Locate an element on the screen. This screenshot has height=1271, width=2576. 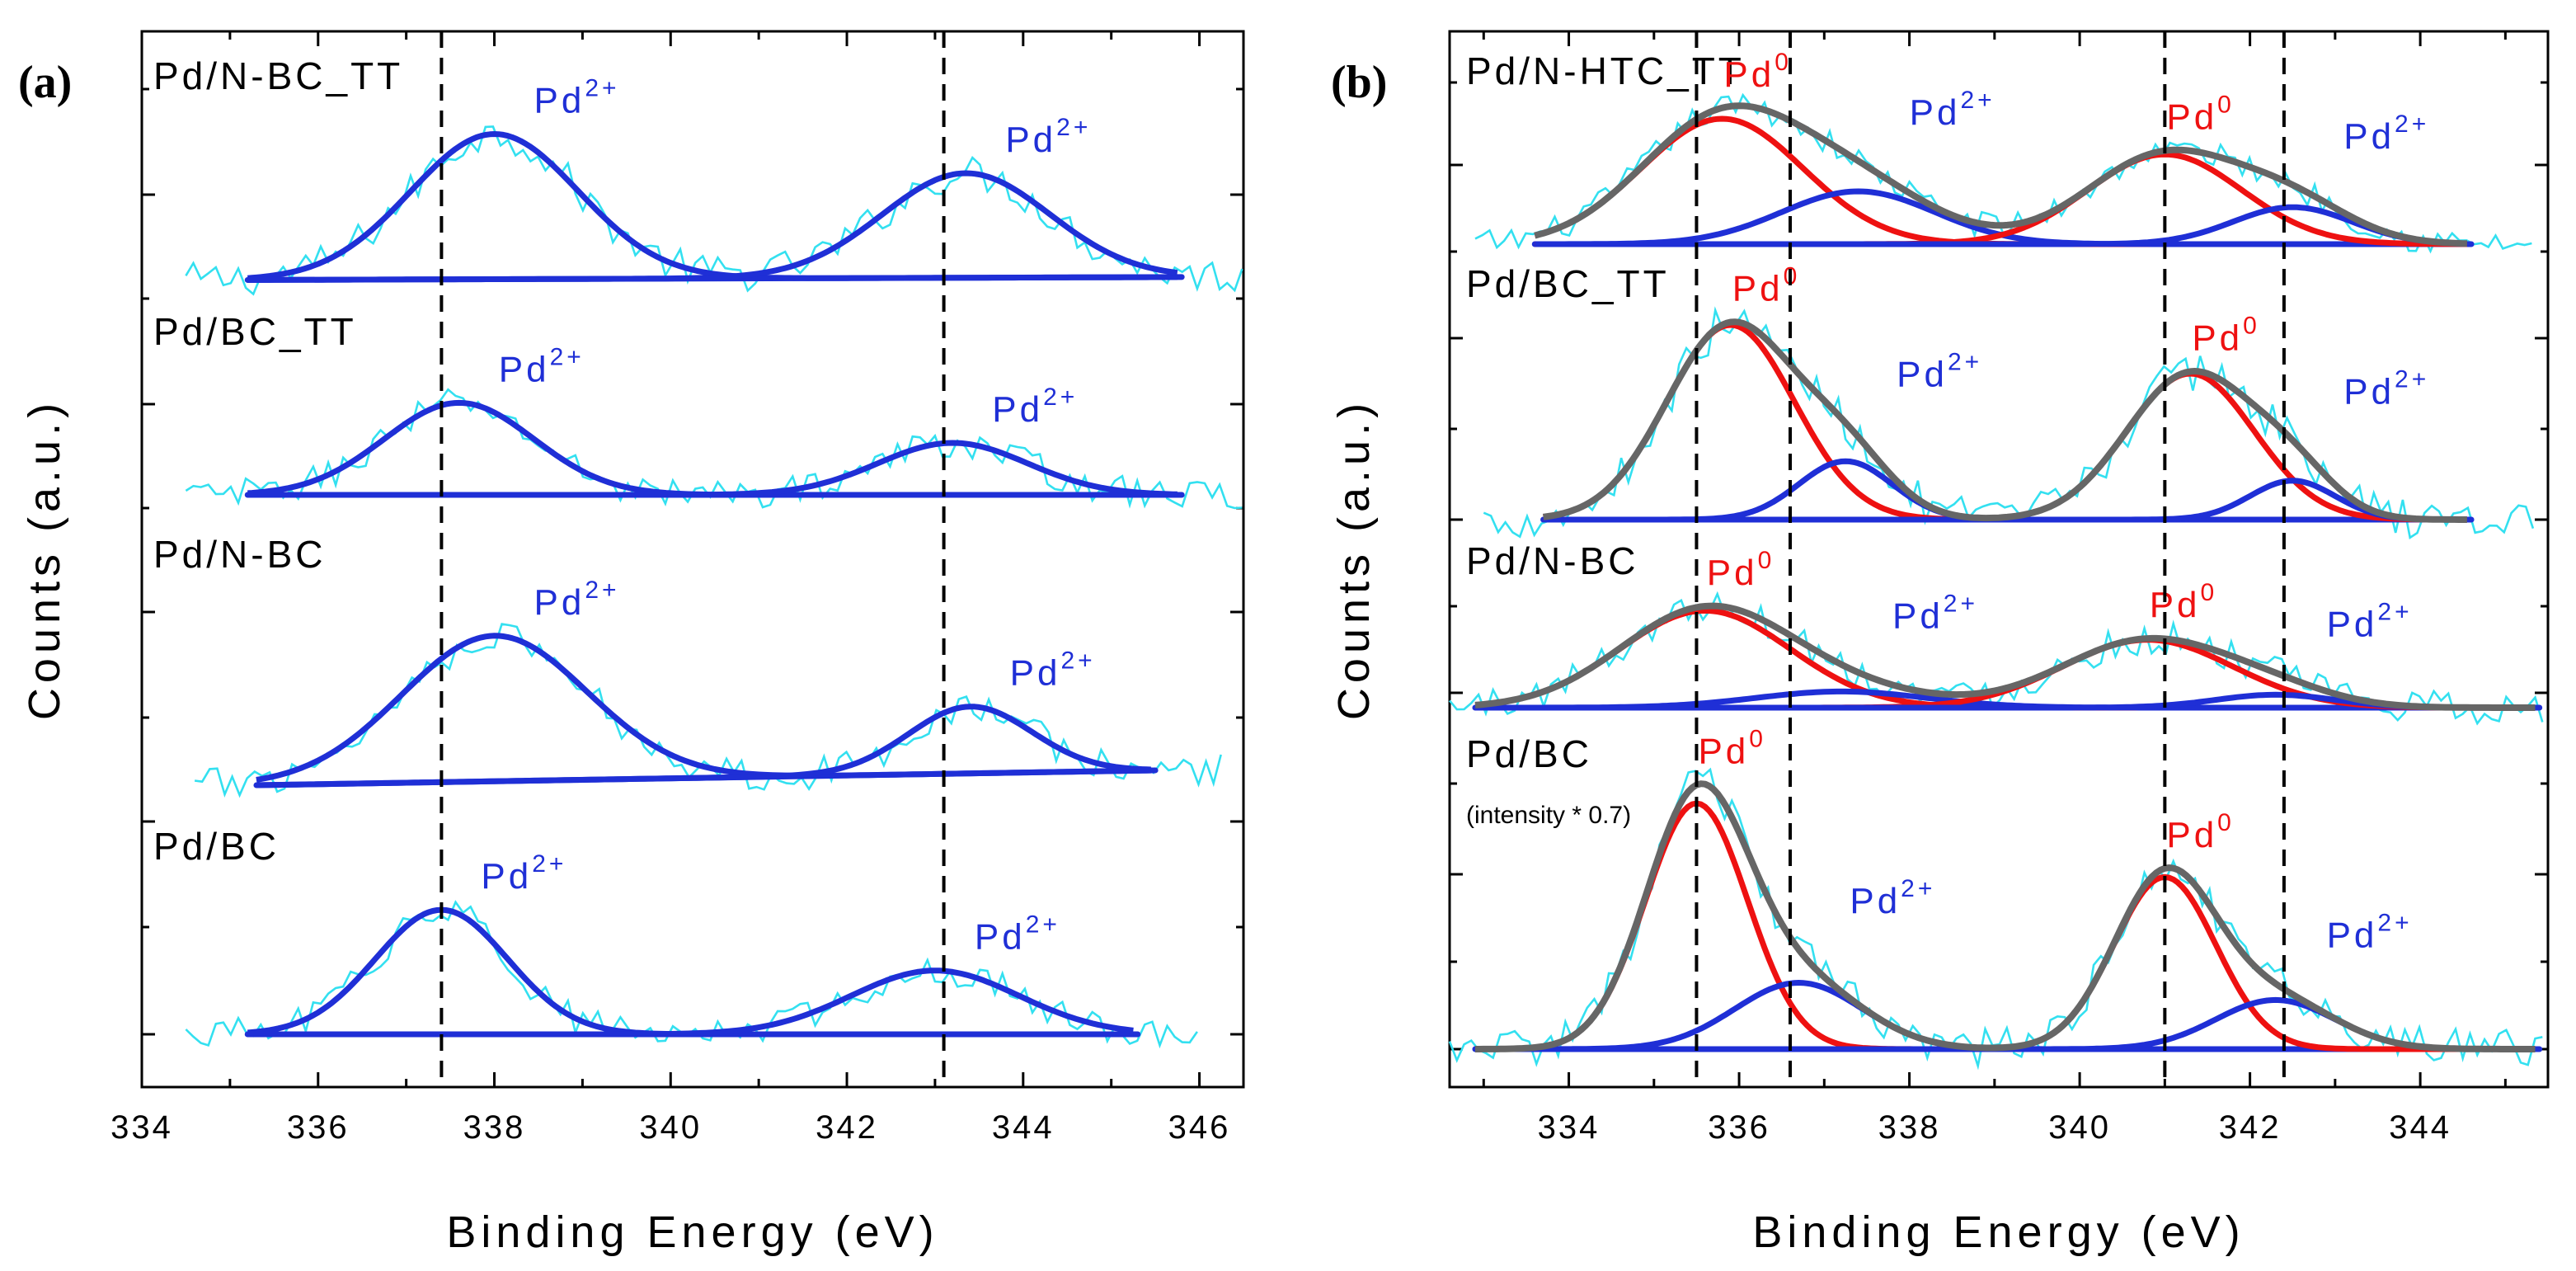
sample-label: Pd/BC_TT is located at coordinates (1568, 283).